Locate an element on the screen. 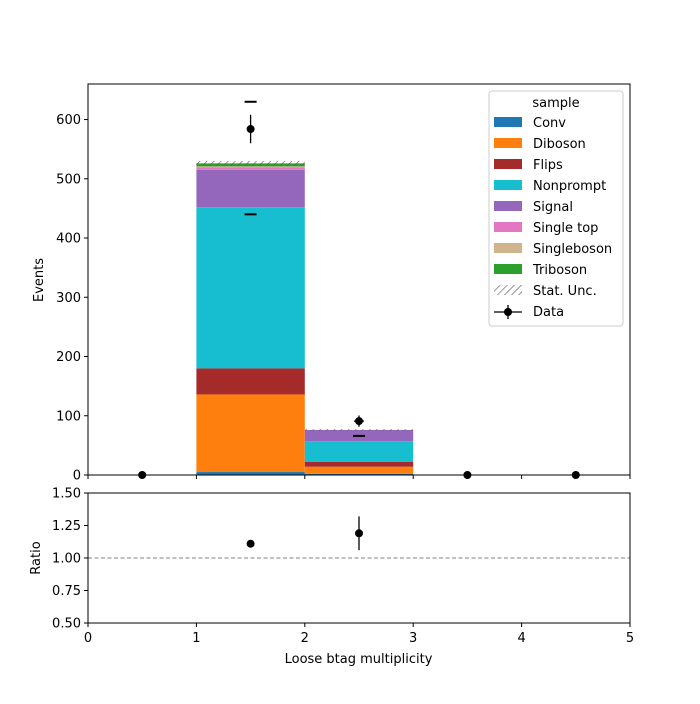  legend-label: Single top is located at coordinates (565, 228).